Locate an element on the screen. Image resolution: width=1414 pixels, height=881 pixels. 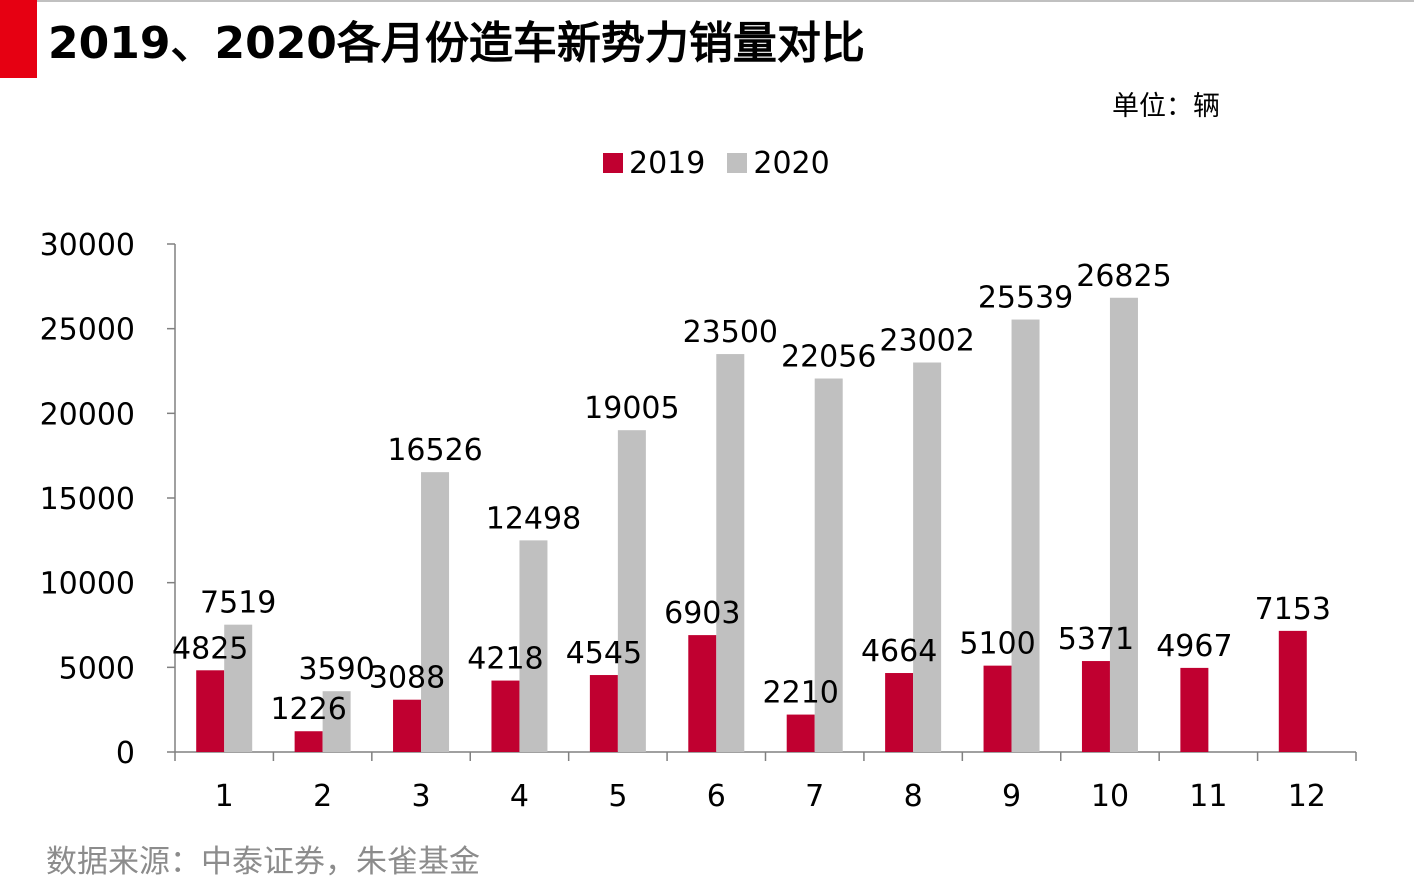
legend-label-2020: 2020 is located at coordinates (791, 163).